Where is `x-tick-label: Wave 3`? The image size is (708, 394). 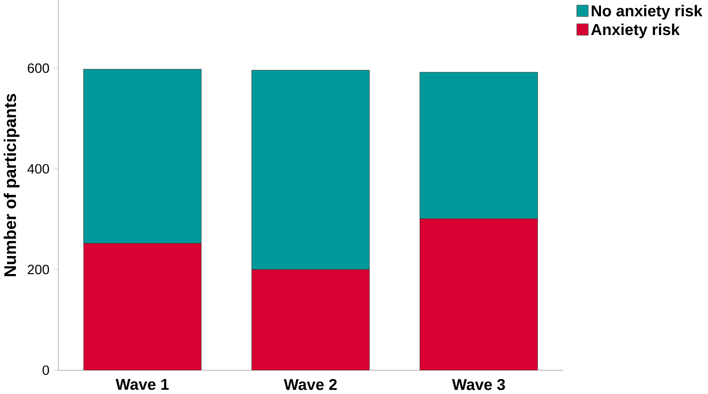 x-tick-label: Wave 3 is located at coordinates (478, 384).